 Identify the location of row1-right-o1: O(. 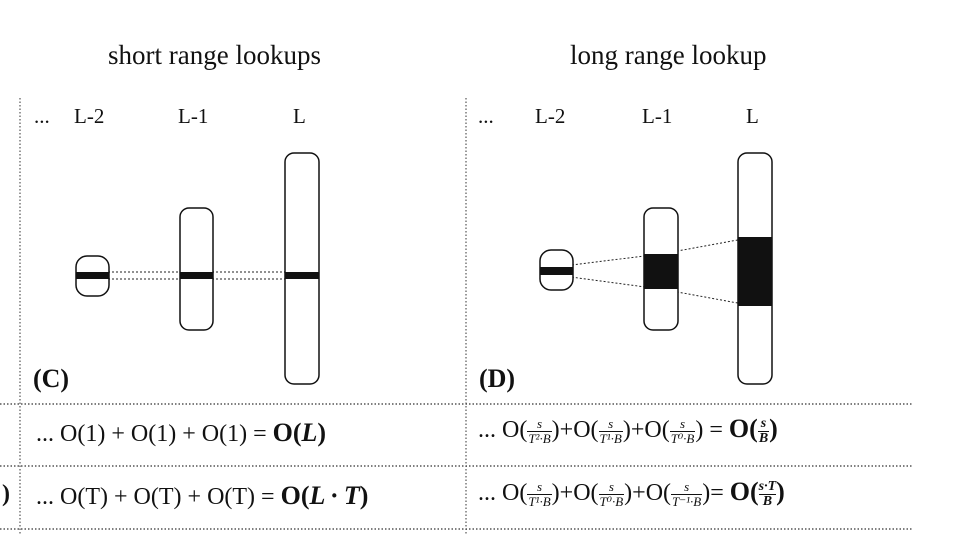
(515, 430).